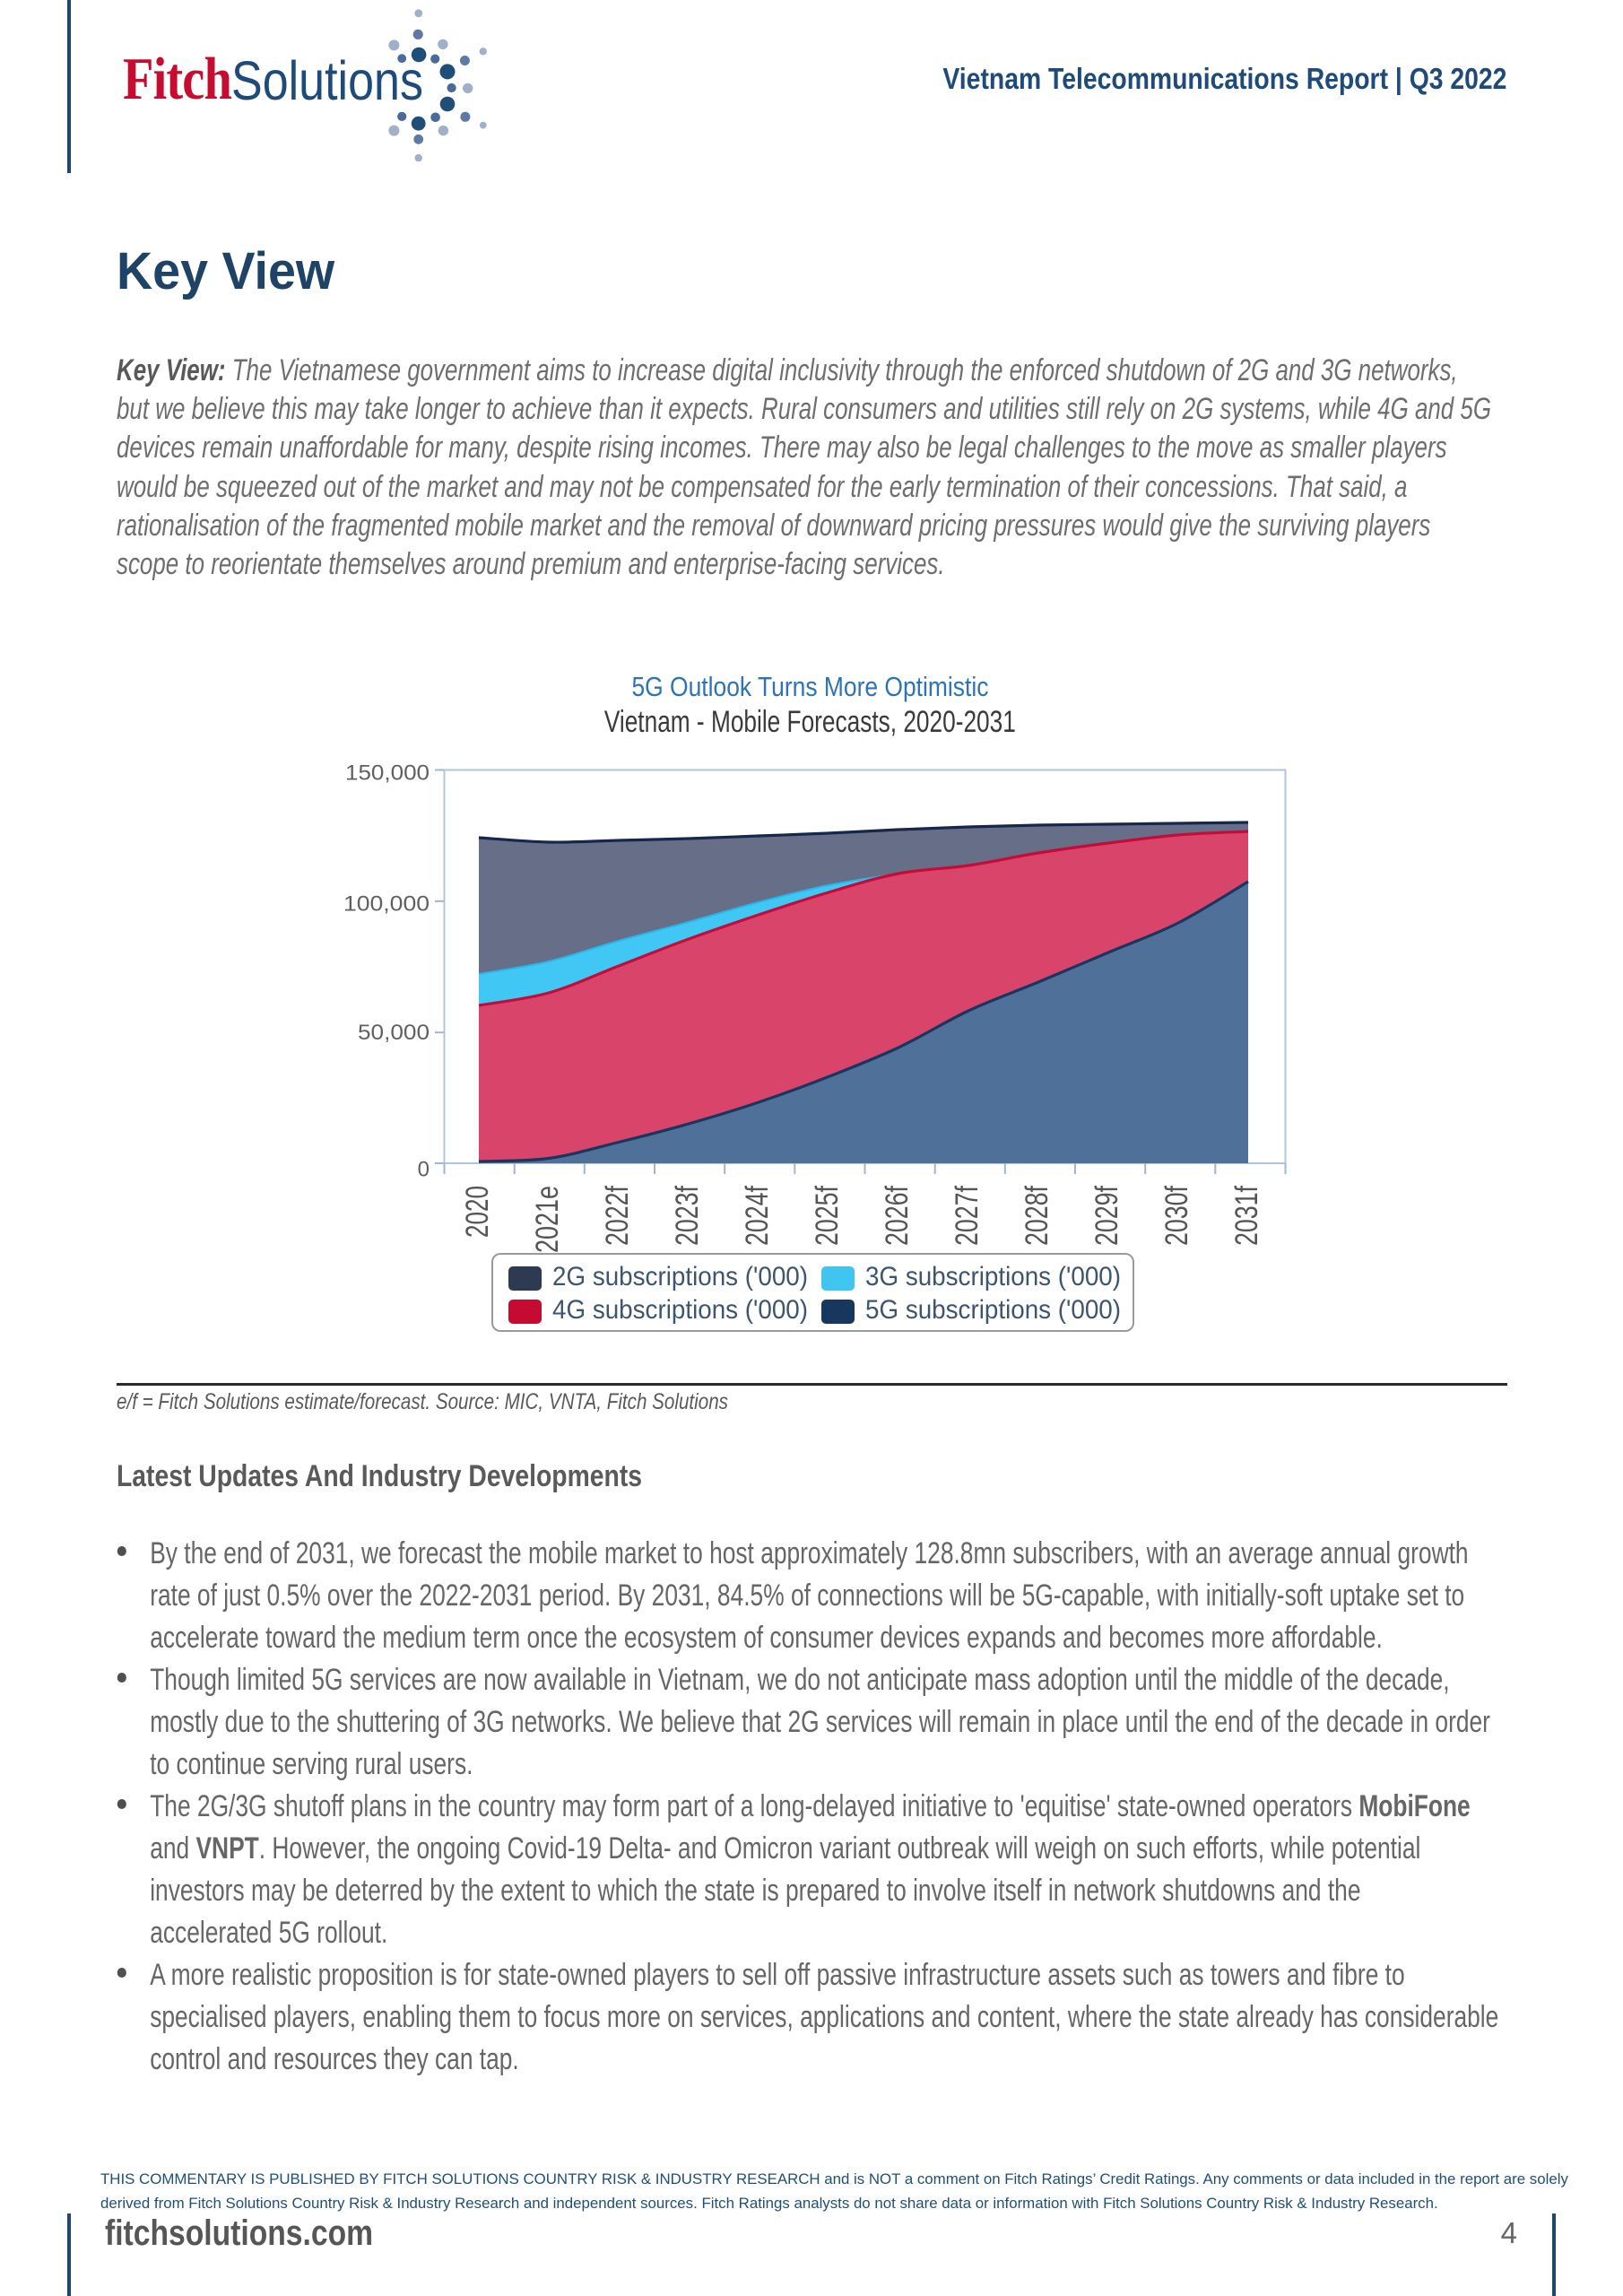 This screenshot has height=2296, width=1623. Describe the element at coordinates (897, 1216) in the screenshot. I see `svg-text: 2026f` at that location.